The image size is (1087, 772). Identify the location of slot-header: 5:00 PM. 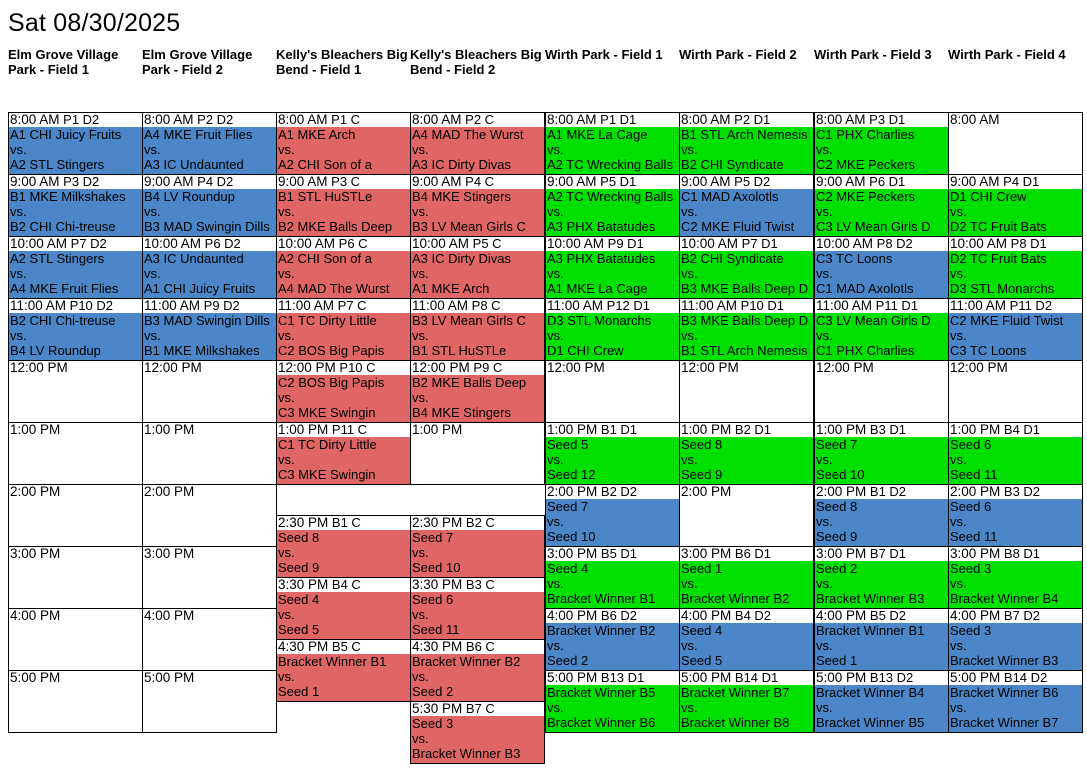
(209, 678).